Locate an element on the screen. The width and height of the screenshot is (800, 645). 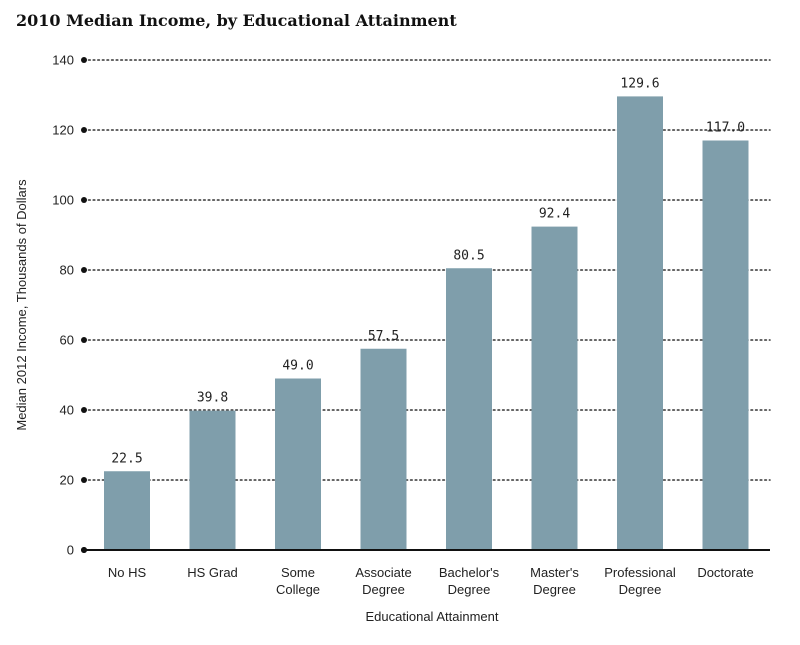
x-tick-label: No HS is located at coordinates (127, 572).